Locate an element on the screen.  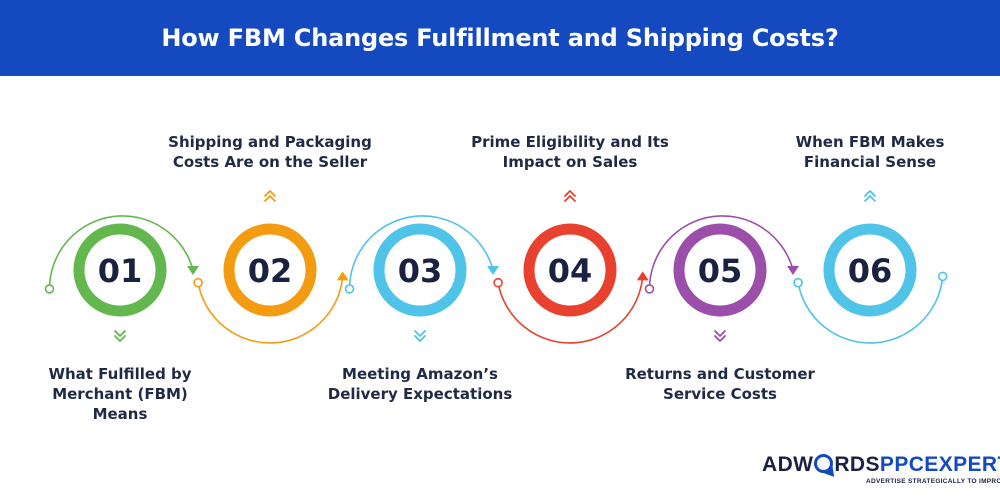
step-04-arc is located at coordinates (570, 310).